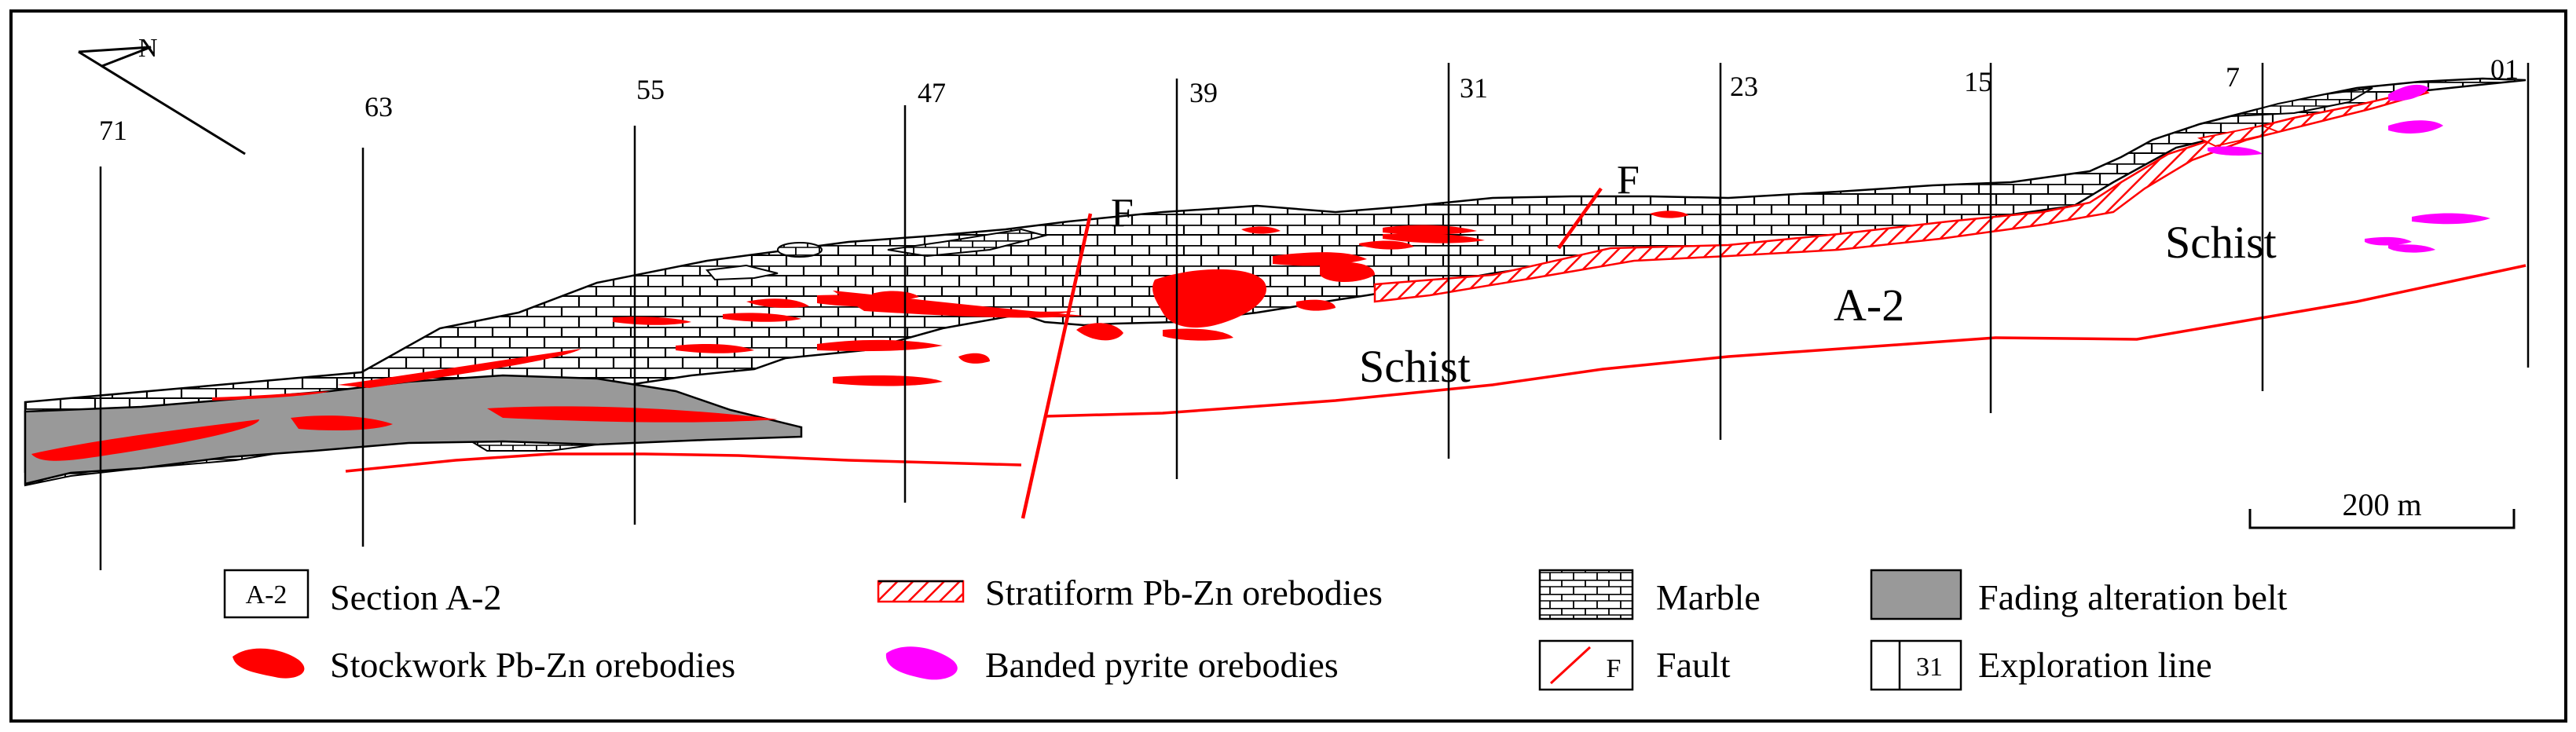 This screenshot has width=2576, height=732. What do you see at coordinates (1614, 668) in the screenshot?
I see `fault-box-text: F` at bounding box center [1614, 668].